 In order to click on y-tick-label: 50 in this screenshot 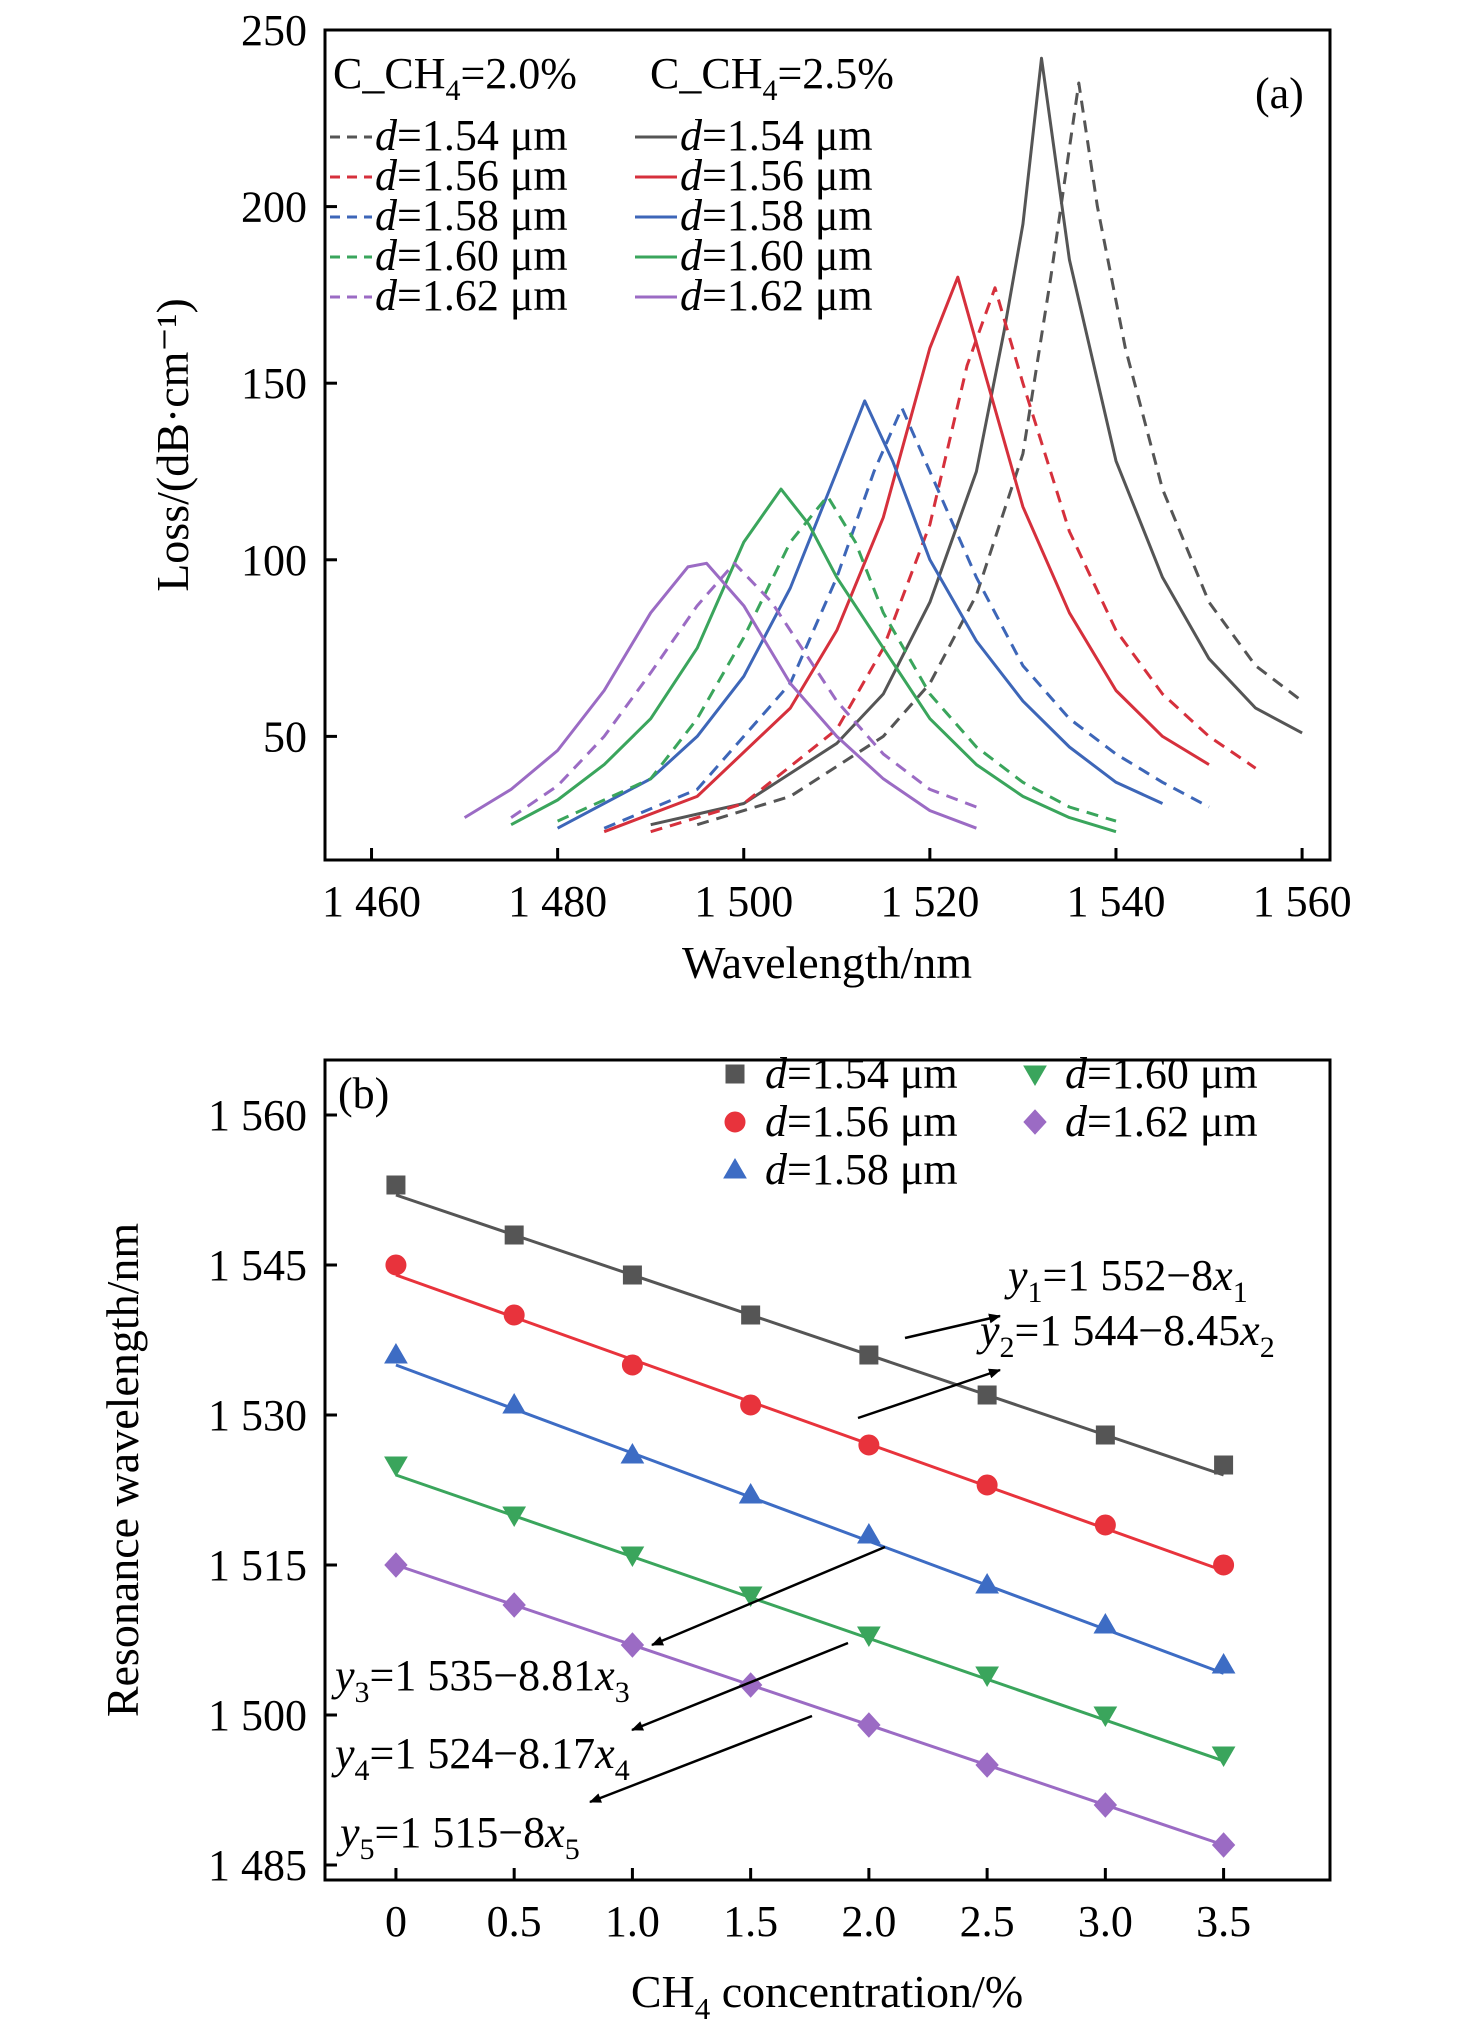, I will do `click(285, 736)`.